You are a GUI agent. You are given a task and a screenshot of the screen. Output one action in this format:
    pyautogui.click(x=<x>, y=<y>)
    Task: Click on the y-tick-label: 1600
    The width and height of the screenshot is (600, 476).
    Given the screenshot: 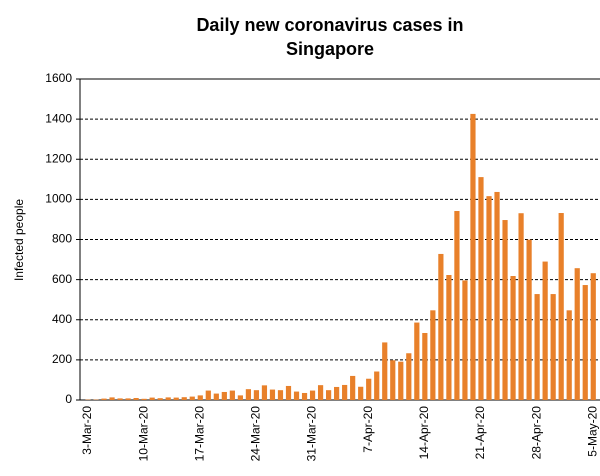 What is the action you would take?
    pyautogui.click(x=58, y=78)
    